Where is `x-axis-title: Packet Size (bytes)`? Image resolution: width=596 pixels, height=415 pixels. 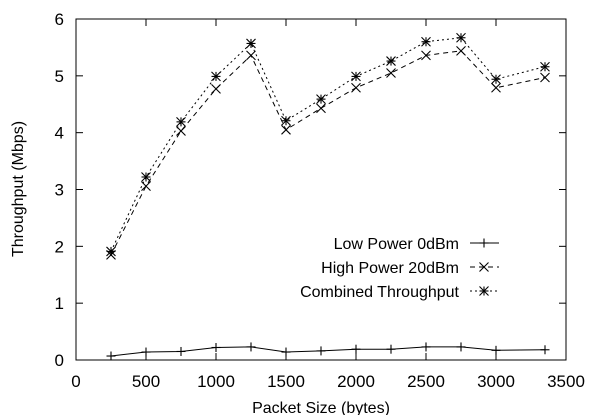 x-axis-title: Packet Size (bytes) is located at coordinates (321, 407).